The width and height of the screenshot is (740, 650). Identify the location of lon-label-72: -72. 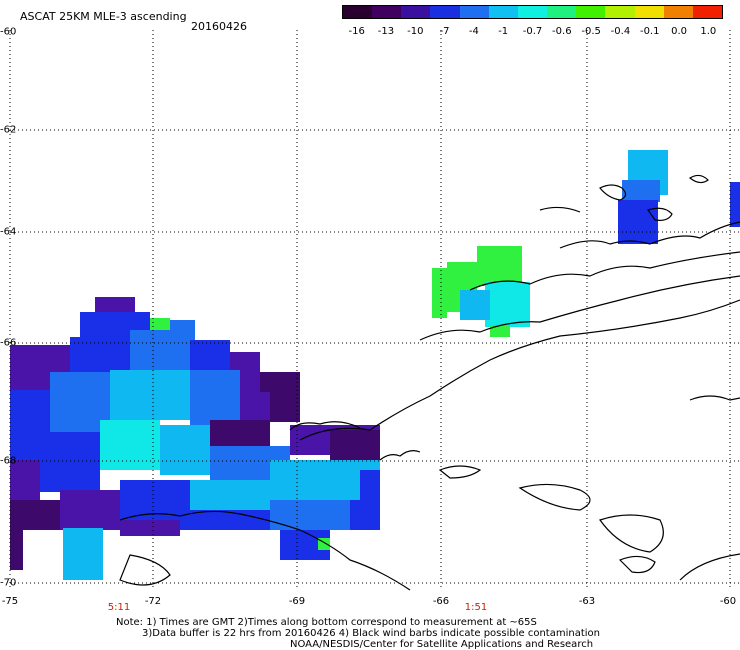
(153, 601).